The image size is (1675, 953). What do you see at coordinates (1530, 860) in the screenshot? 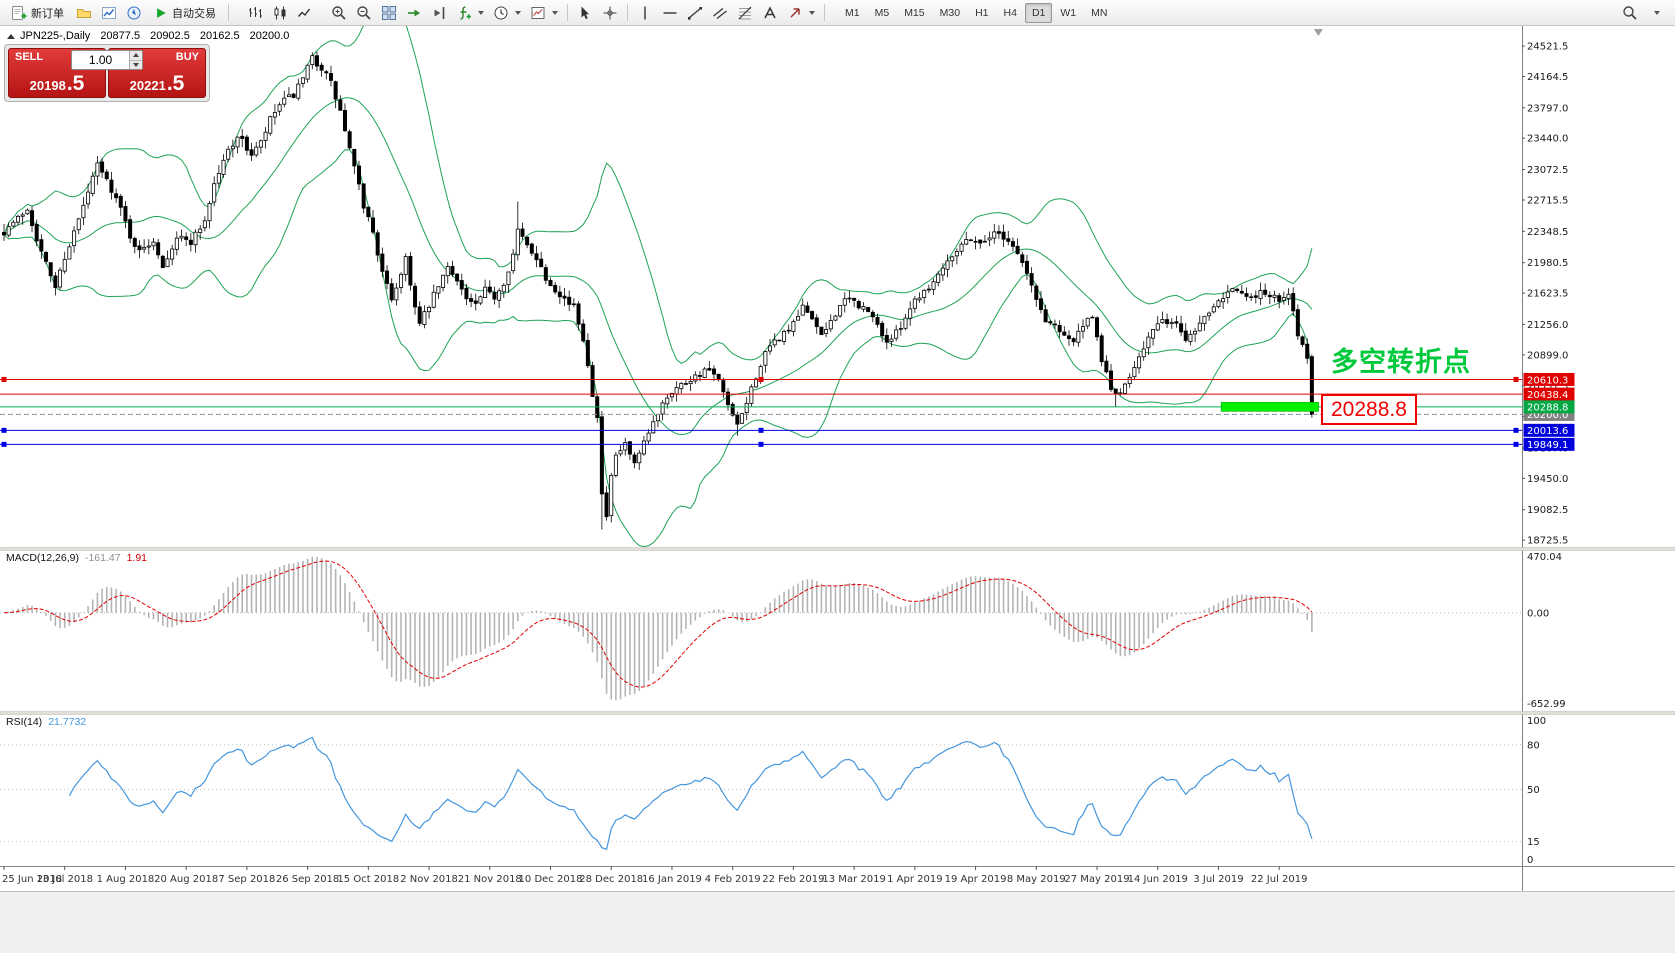
I see `rsi-axis-label: 0` at bounding box center [1530, 860].